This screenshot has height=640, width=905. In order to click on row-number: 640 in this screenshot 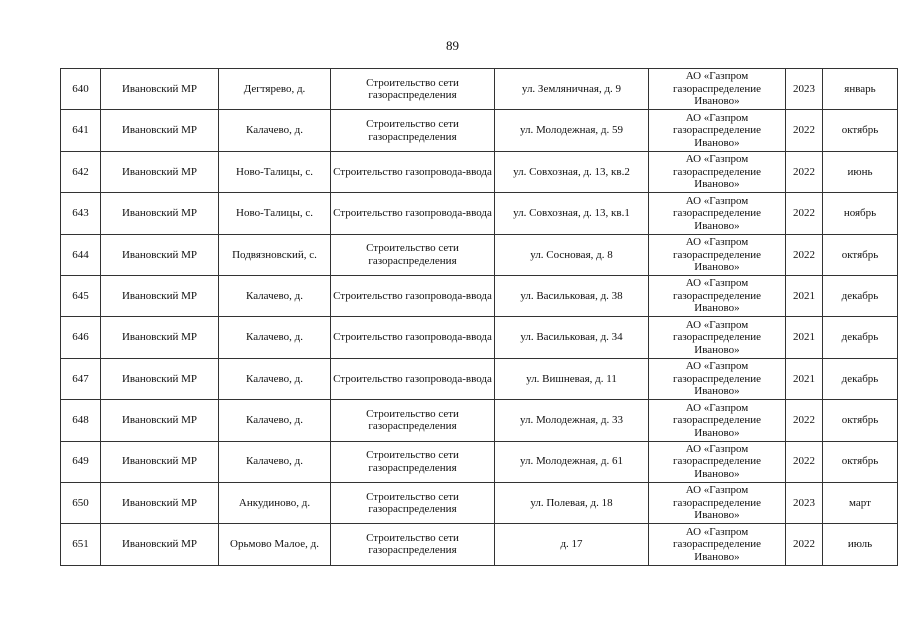, I will do `click(80, 89)`.